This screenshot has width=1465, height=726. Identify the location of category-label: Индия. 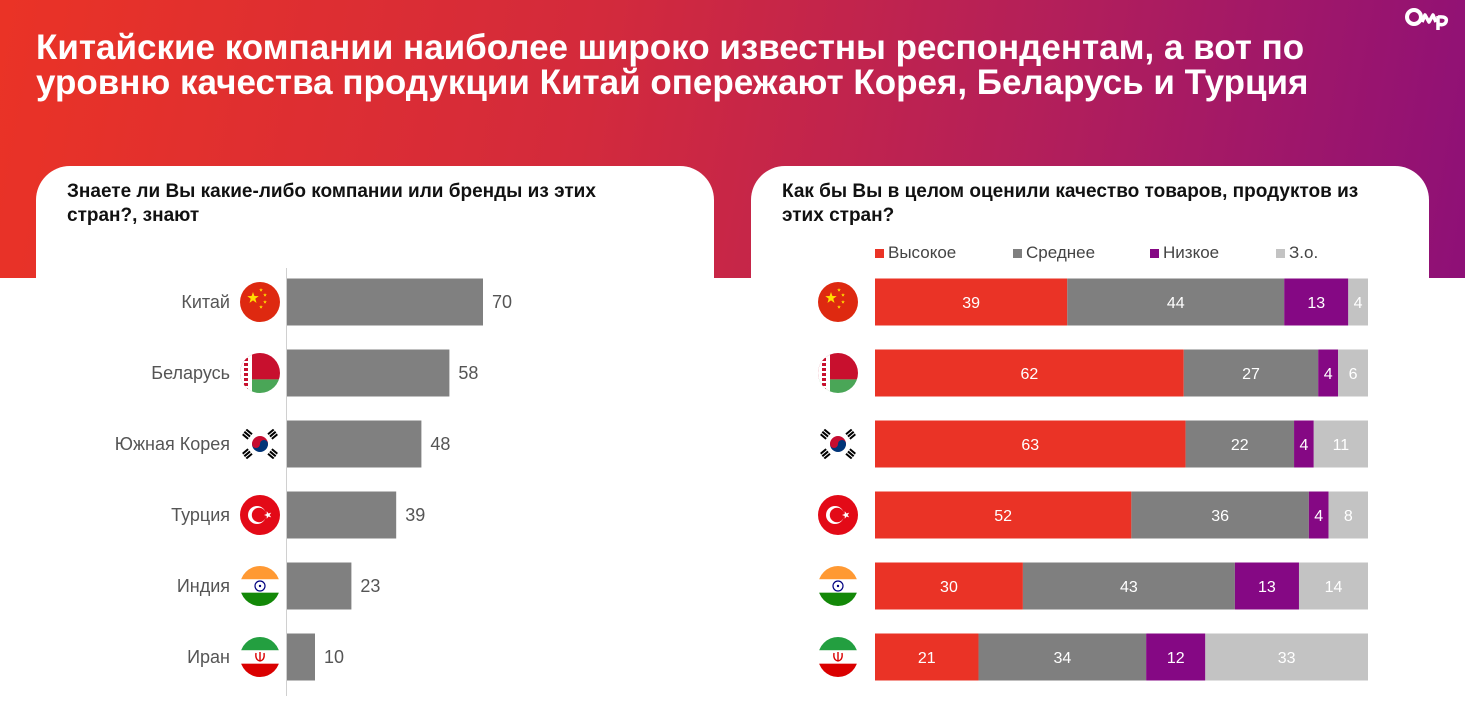
(203, 586).